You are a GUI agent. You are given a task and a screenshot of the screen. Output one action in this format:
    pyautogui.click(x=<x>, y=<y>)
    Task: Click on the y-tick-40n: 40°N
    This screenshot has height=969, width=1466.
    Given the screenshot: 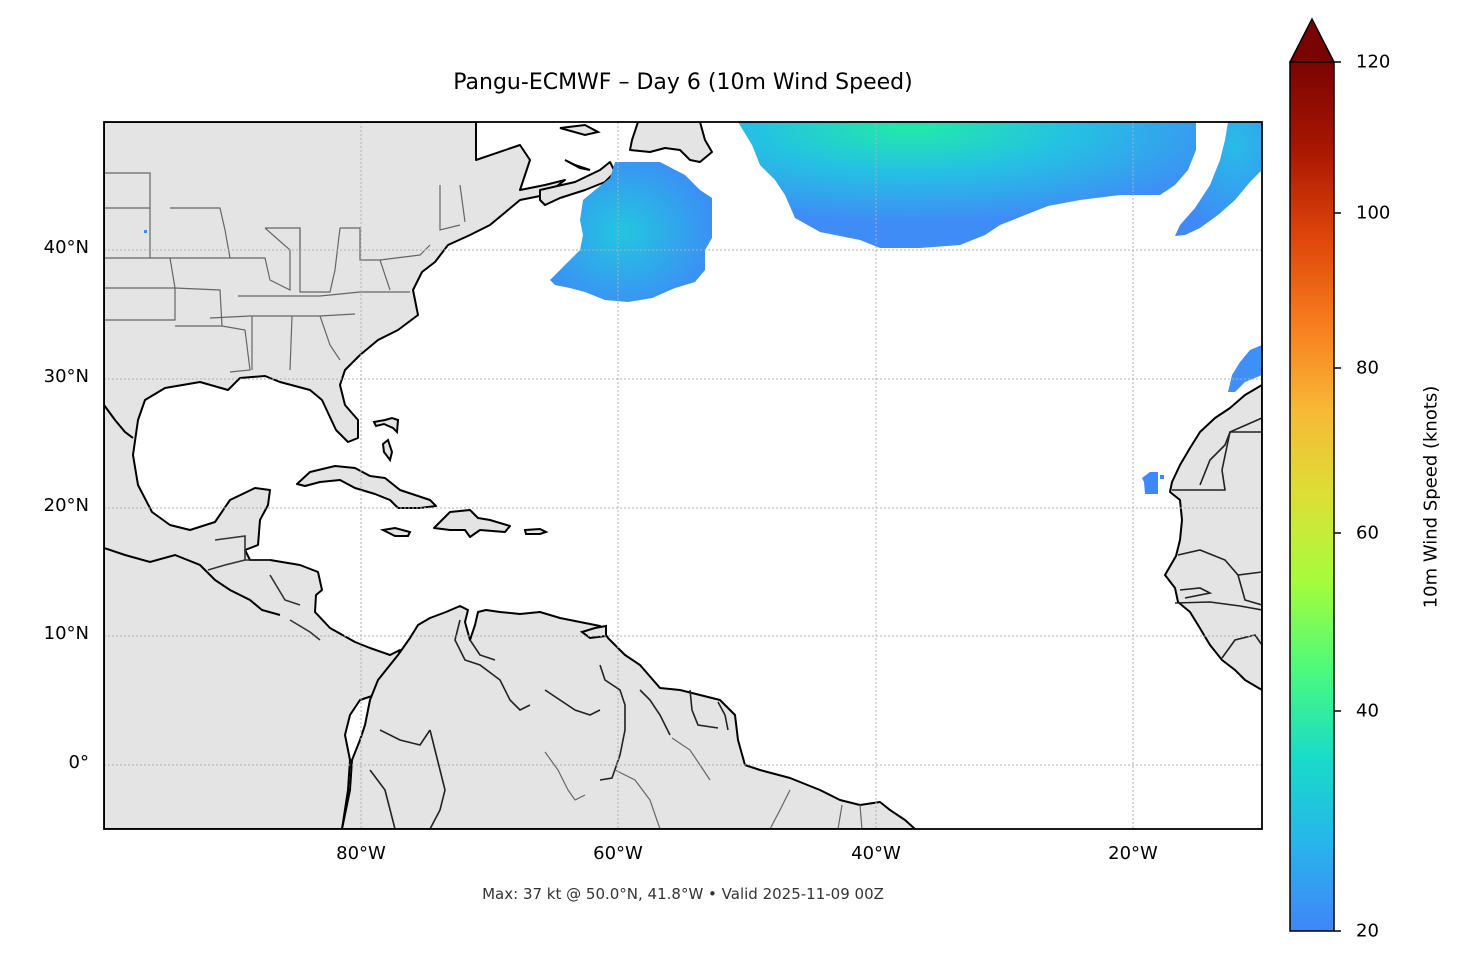 What is the action you would take?
    pyautogui.click(x=66, y=247)
    